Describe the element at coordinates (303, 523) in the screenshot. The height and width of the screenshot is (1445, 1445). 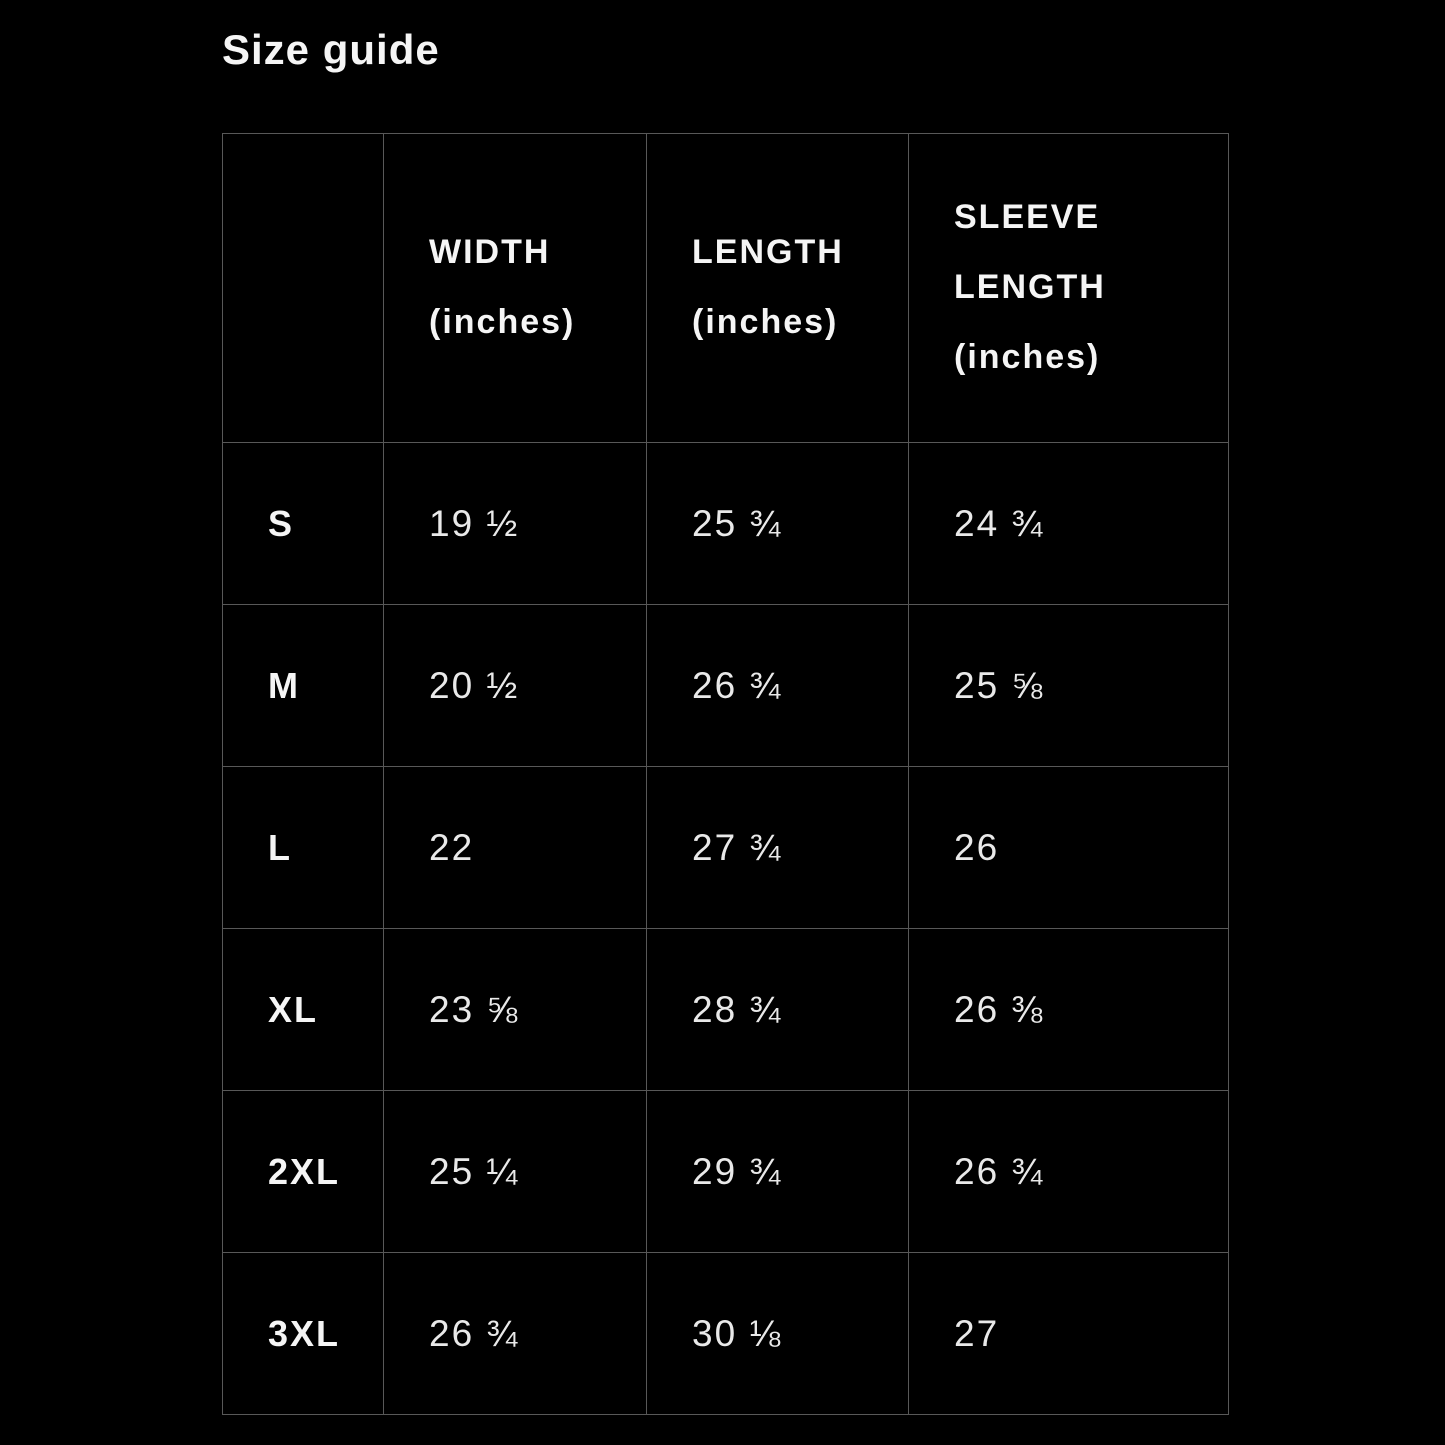
I see `size-cell: S` at that location.